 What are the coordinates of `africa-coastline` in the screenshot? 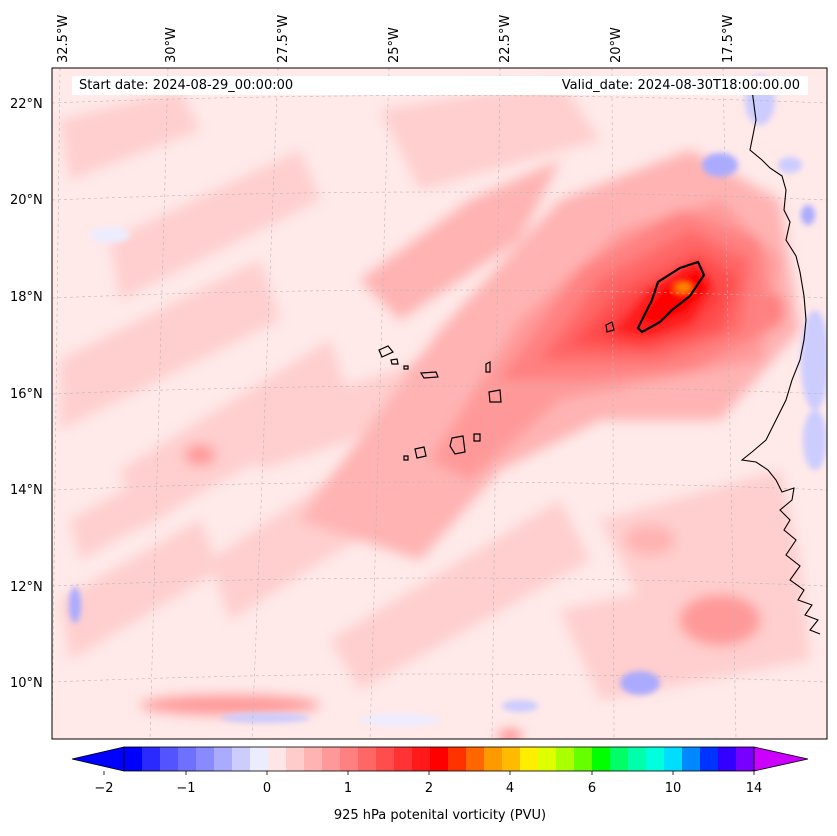 It's located at (780, 362).